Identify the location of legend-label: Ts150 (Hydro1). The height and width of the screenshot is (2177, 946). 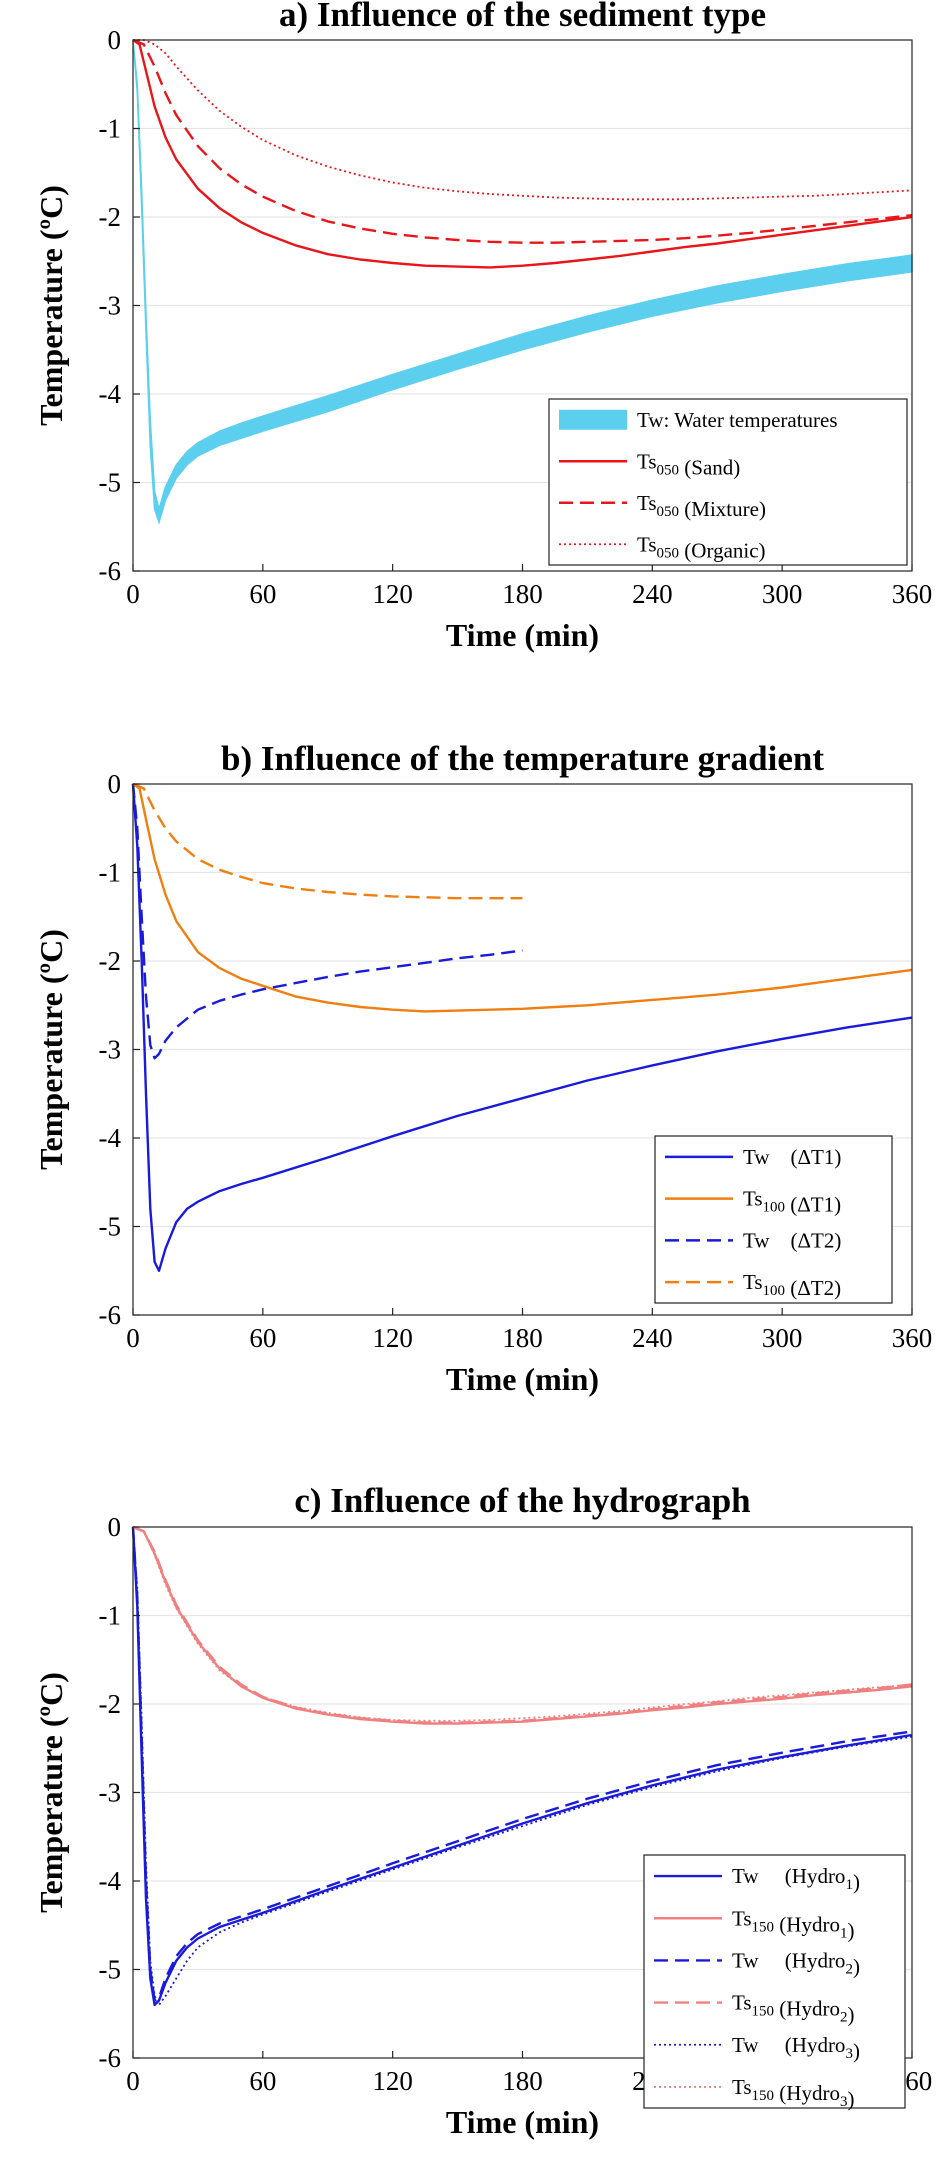
(793, 1924).